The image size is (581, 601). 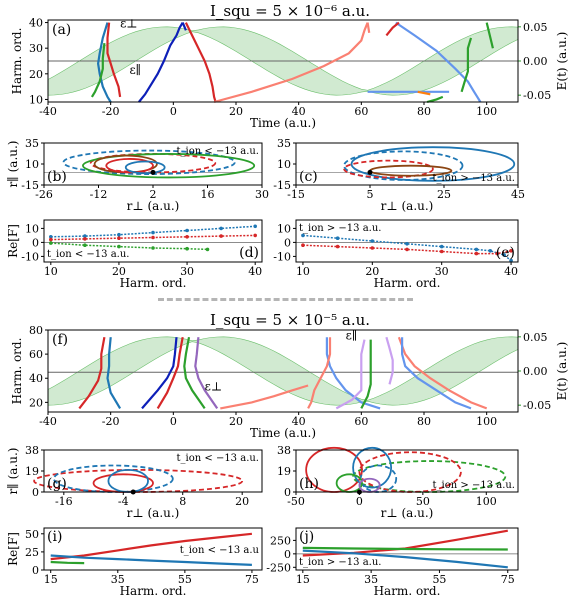 I want to click on section-divider, so click(x=285, y=299).